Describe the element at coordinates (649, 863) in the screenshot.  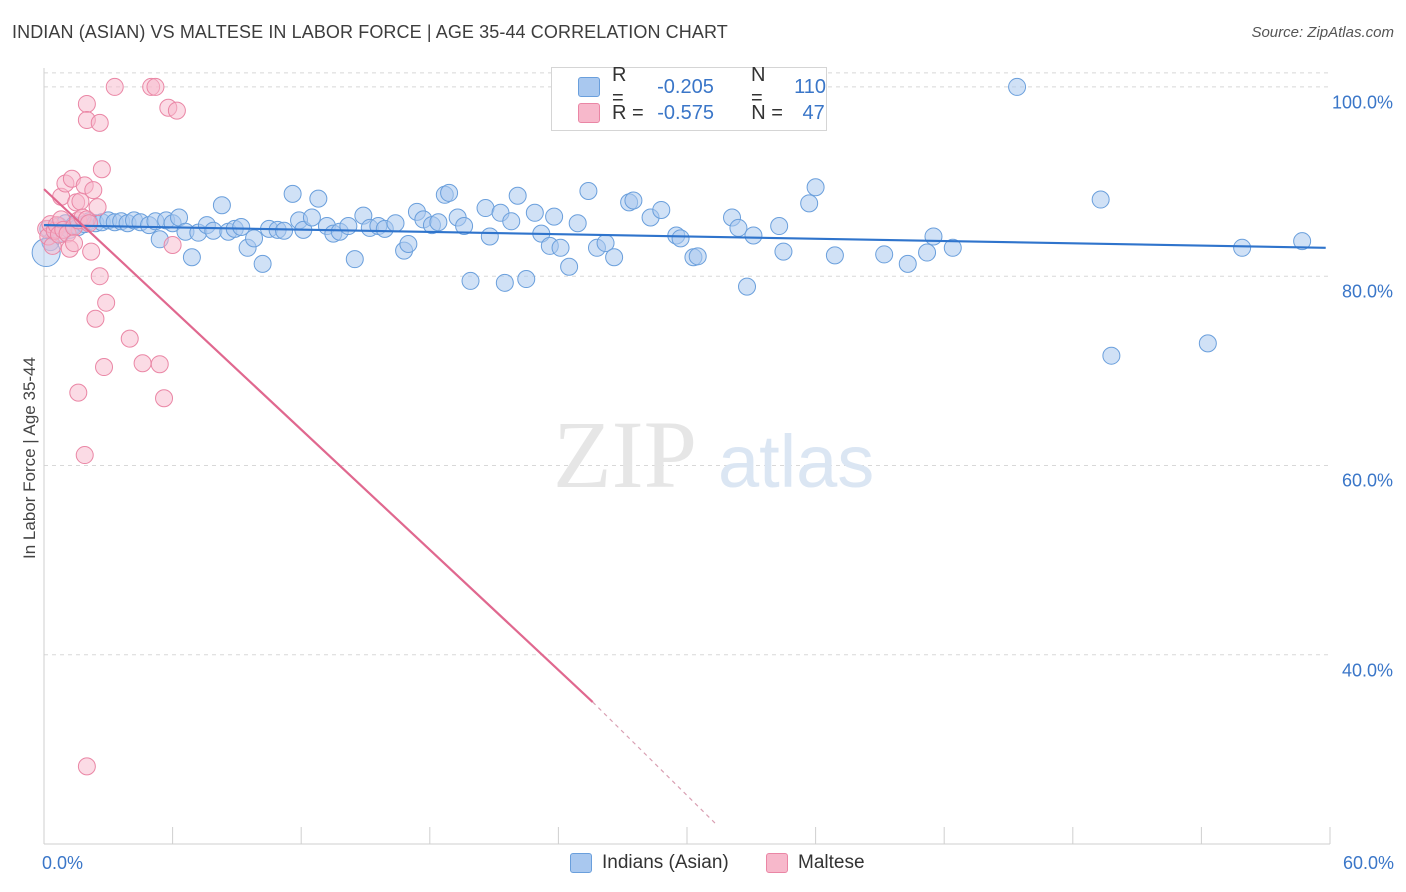
I see `legend-item-indians-asian: Indians (Asian)` at that location.